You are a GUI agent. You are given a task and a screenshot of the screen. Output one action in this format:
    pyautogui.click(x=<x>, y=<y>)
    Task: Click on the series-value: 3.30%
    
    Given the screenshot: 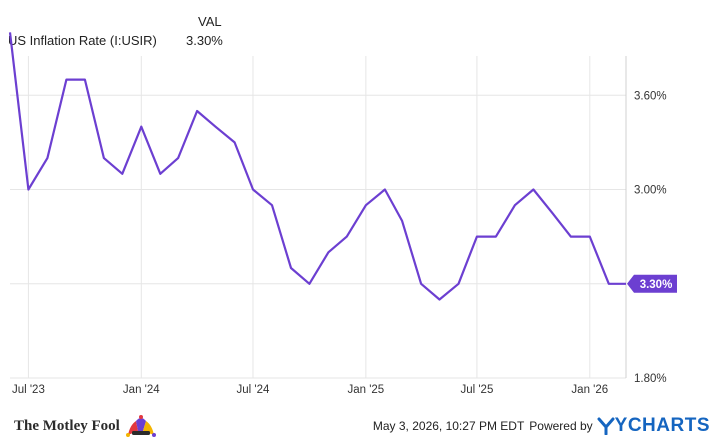 What is the action you would take?
    pyautogui.click(x=204, y=40)
    